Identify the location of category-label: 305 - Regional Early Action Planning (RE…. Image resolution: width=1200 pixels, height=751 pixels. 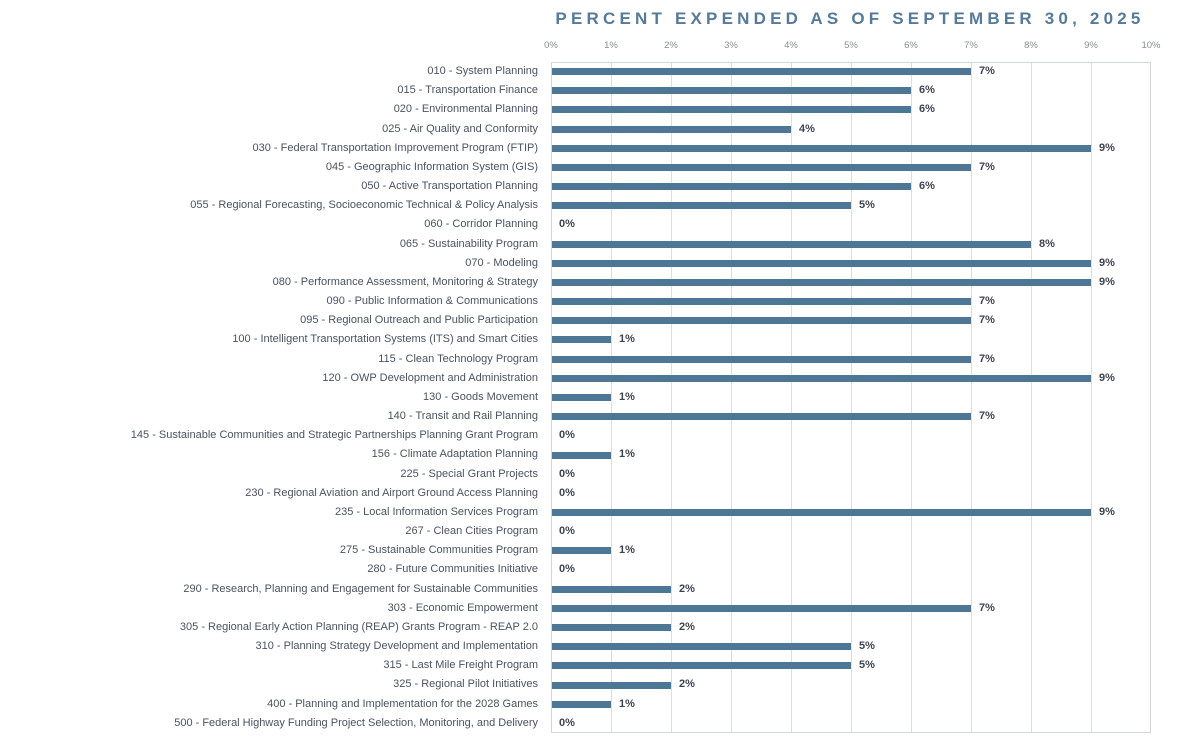
(358, 626).